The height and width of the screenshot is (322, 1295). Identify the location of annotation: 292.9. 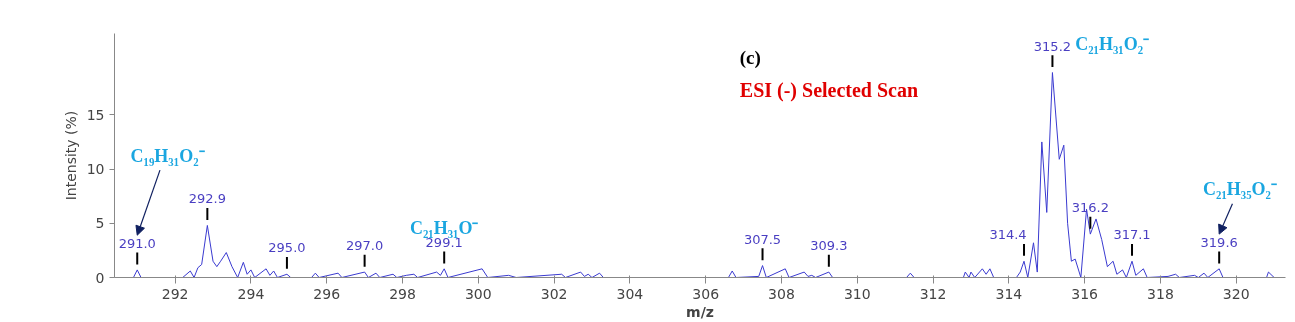
(207, 199).